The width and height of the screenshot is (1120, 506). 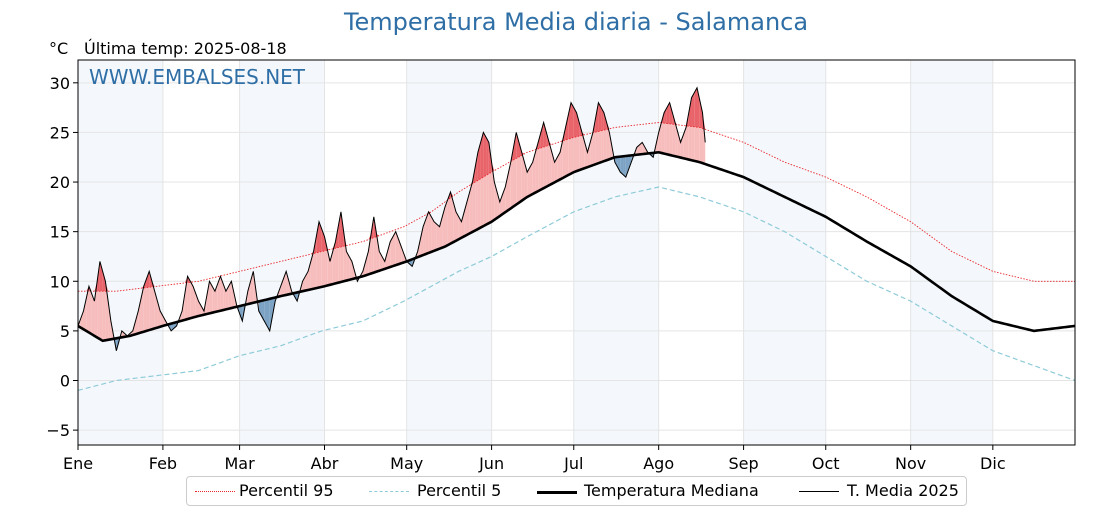 What do you see at coordinates (993, 463) in the screenshot?
I see `x-tick-label-dic: Dic` at bounding box center [993, 463].